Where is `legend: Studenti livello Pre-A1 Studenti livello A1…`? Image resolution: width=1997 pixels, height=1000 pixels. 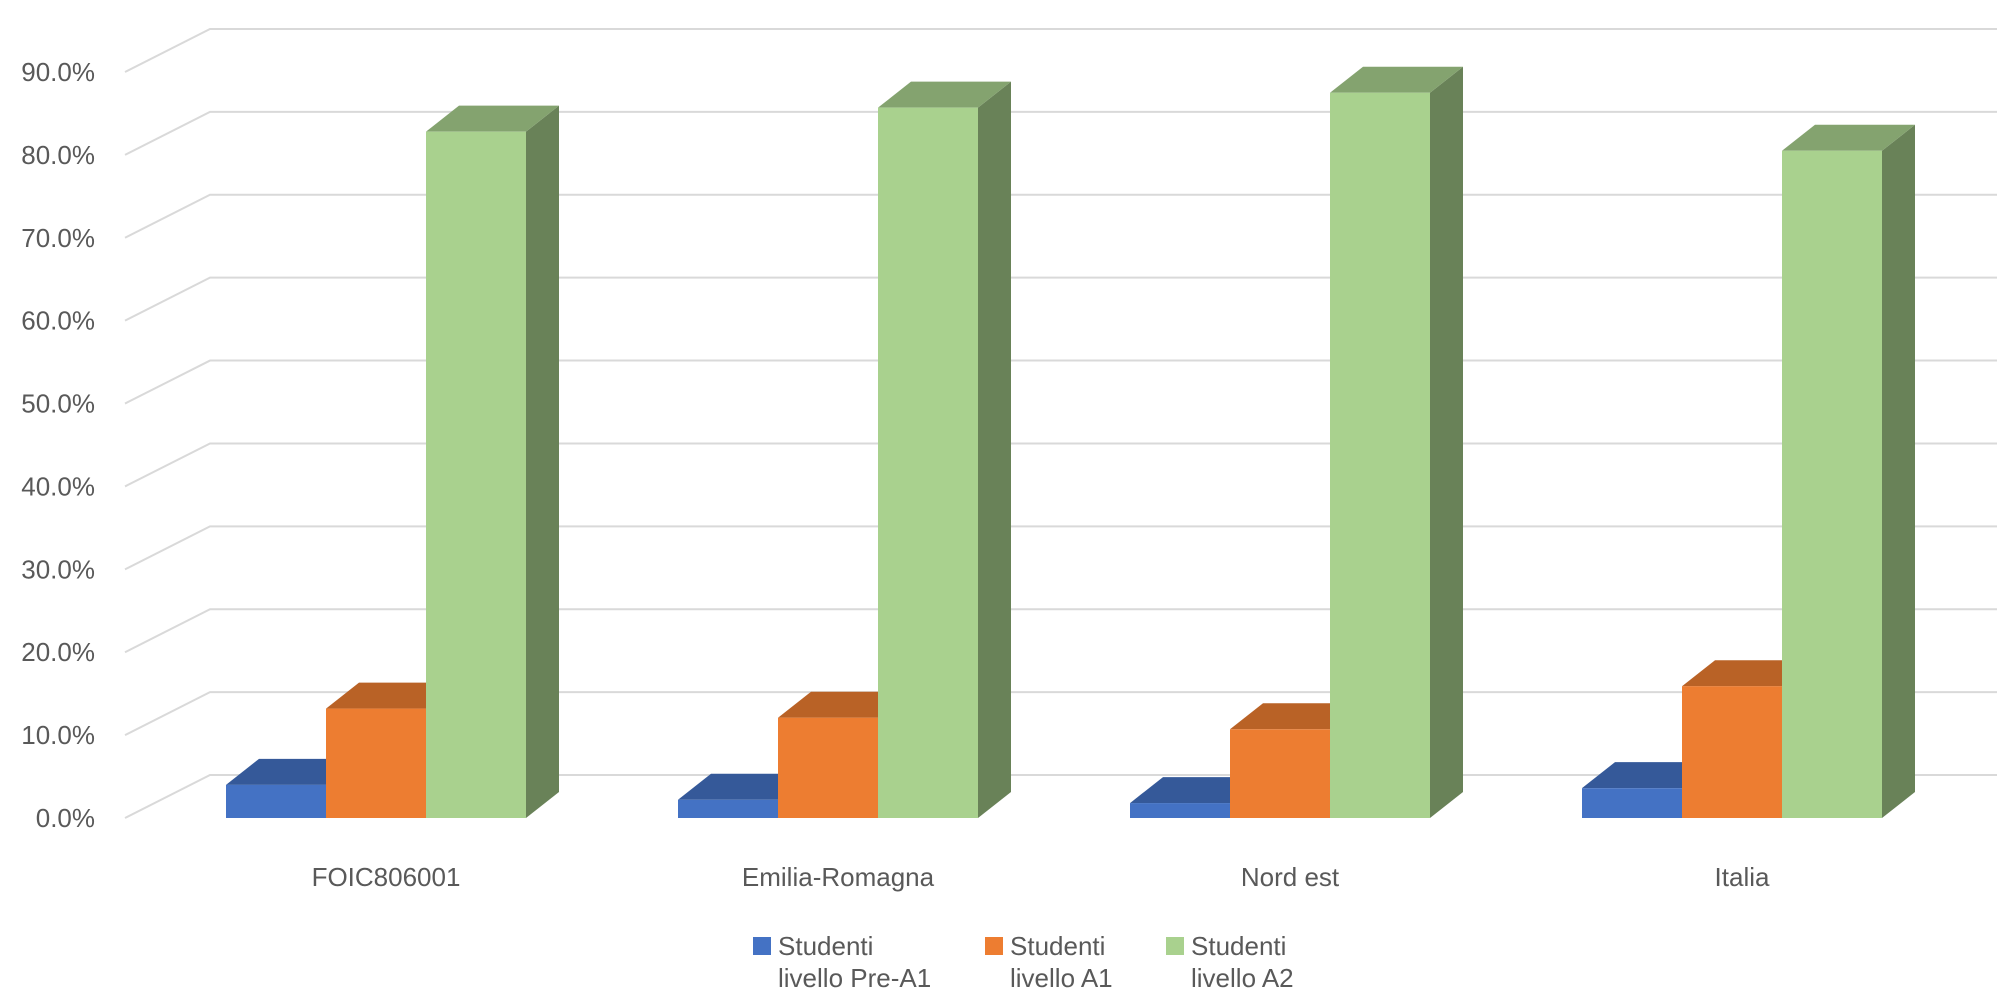
legend: Studenti livello Pre-A1 Studenti livello A1… is located at coordinates (1023, 962).